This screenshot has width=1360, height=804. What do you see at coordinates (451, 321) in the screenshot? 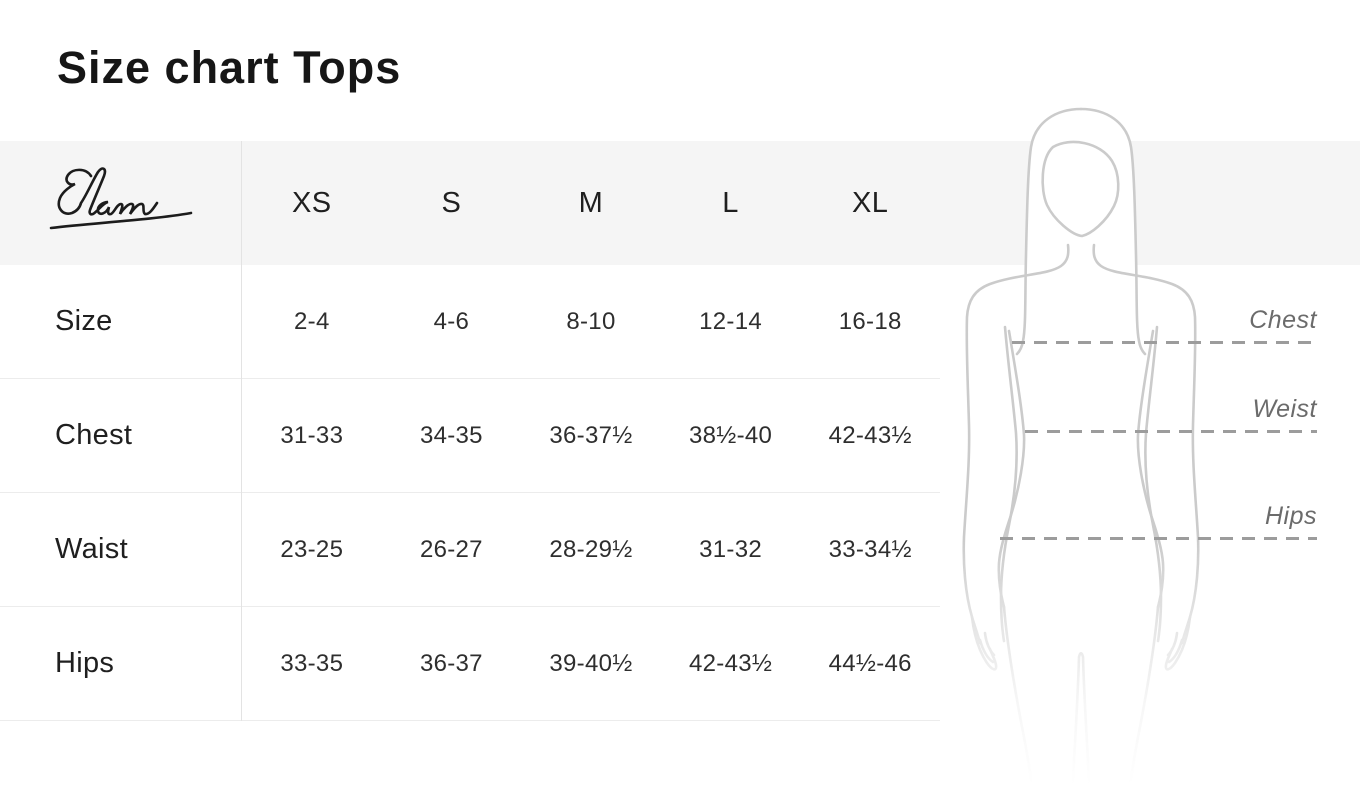
I see `size-s-value: 4-6` at bounding box center [451, 321].